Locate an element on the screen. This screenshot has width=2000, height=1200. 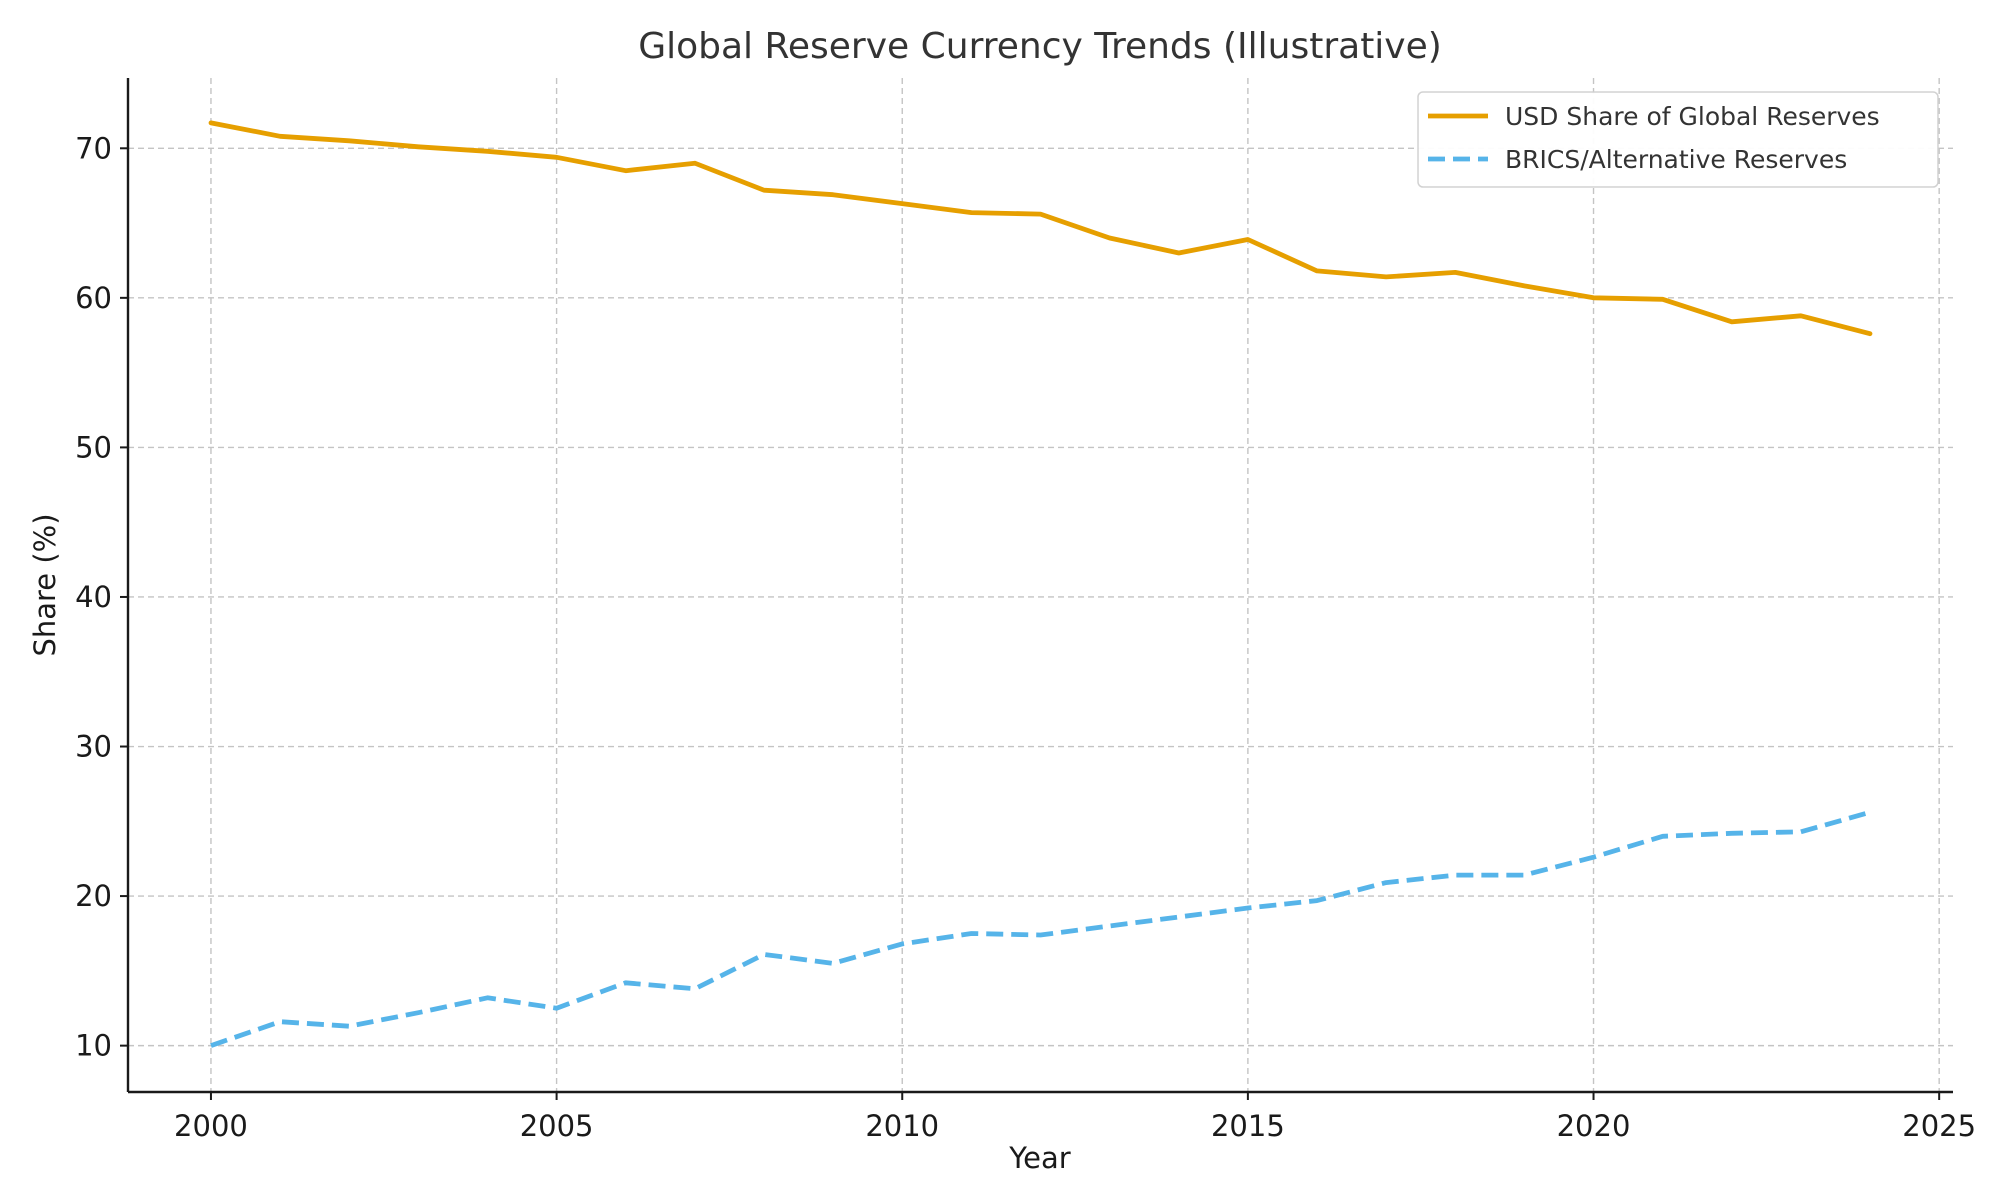
x-tick-label: 2020 is located at coordinates (1594, 1126).